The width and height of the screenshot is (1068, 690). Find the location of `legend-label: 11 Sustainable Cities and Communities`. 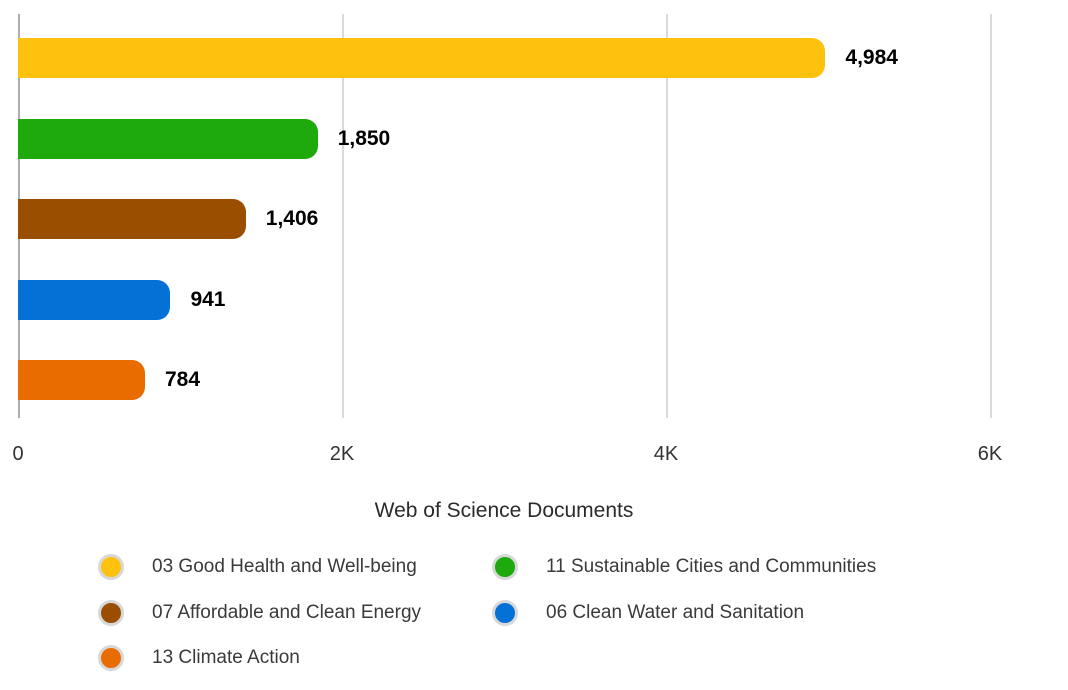

legend-label: 11 Sustainable Cities and Communities is located at coordinates (711, 566).